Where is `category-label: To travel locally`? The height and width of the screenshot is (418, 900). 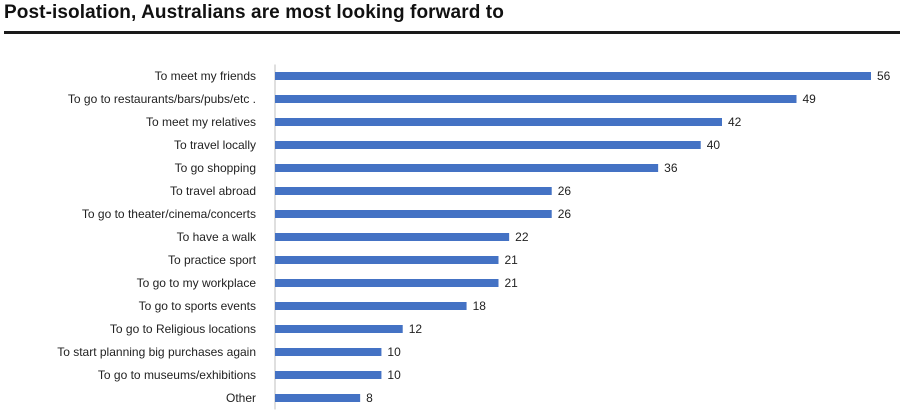
category-label: To travel locally is located at coordinates (215, 145).